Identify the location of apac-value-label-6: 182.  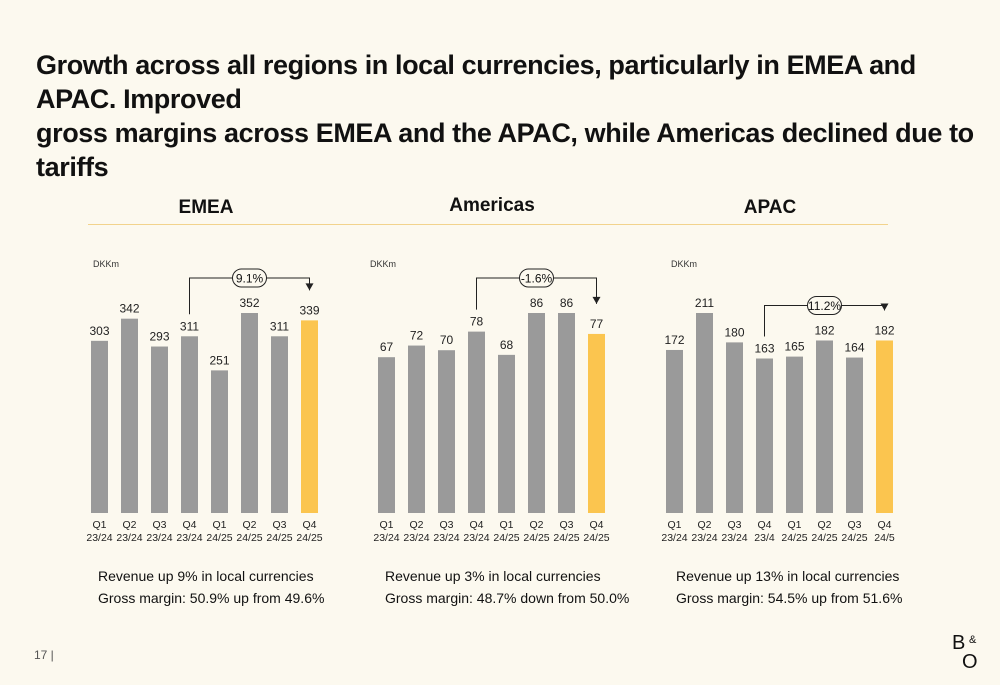
(824, 330).